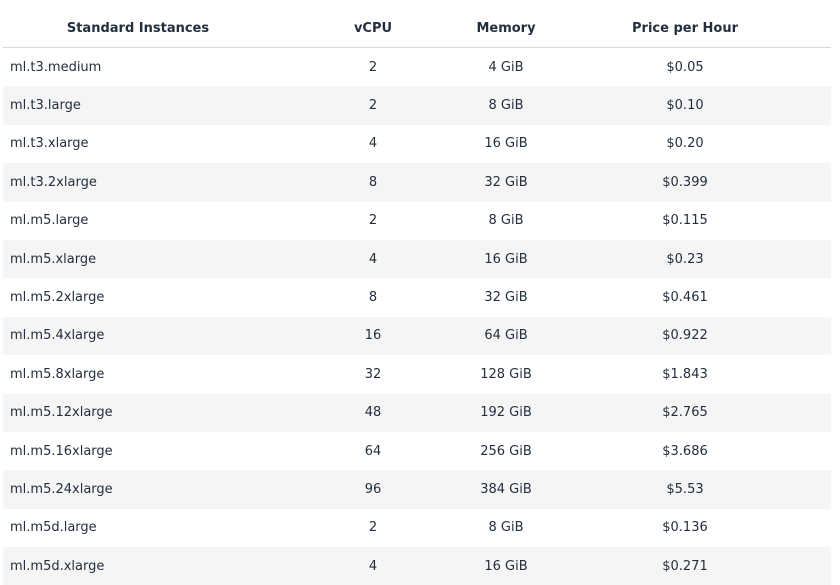 The image size is (840, 585). What do you see at coordinates (138, 105) in the screenshot?
I see `instance-cell: ml.t3.large` at bounding box center [138, 105].